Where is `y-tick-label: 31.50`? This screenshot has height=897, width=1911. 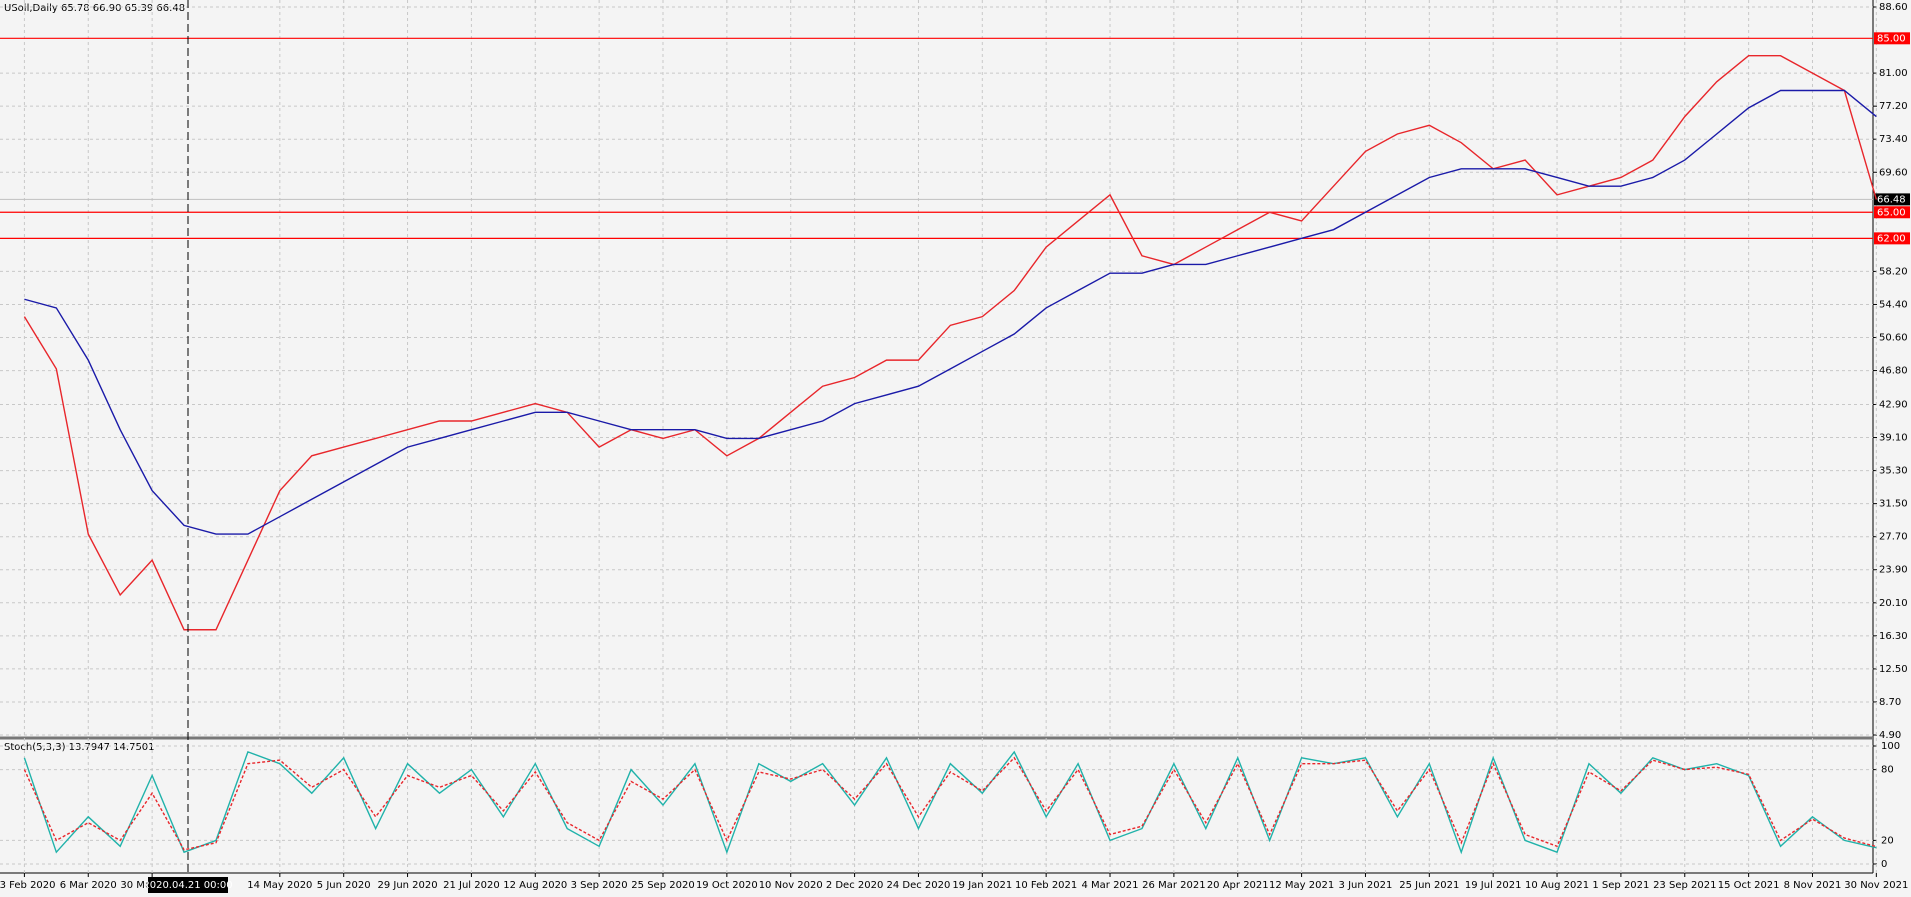
y-tick-label: 31.50 is located at coordinates (1893, 504).